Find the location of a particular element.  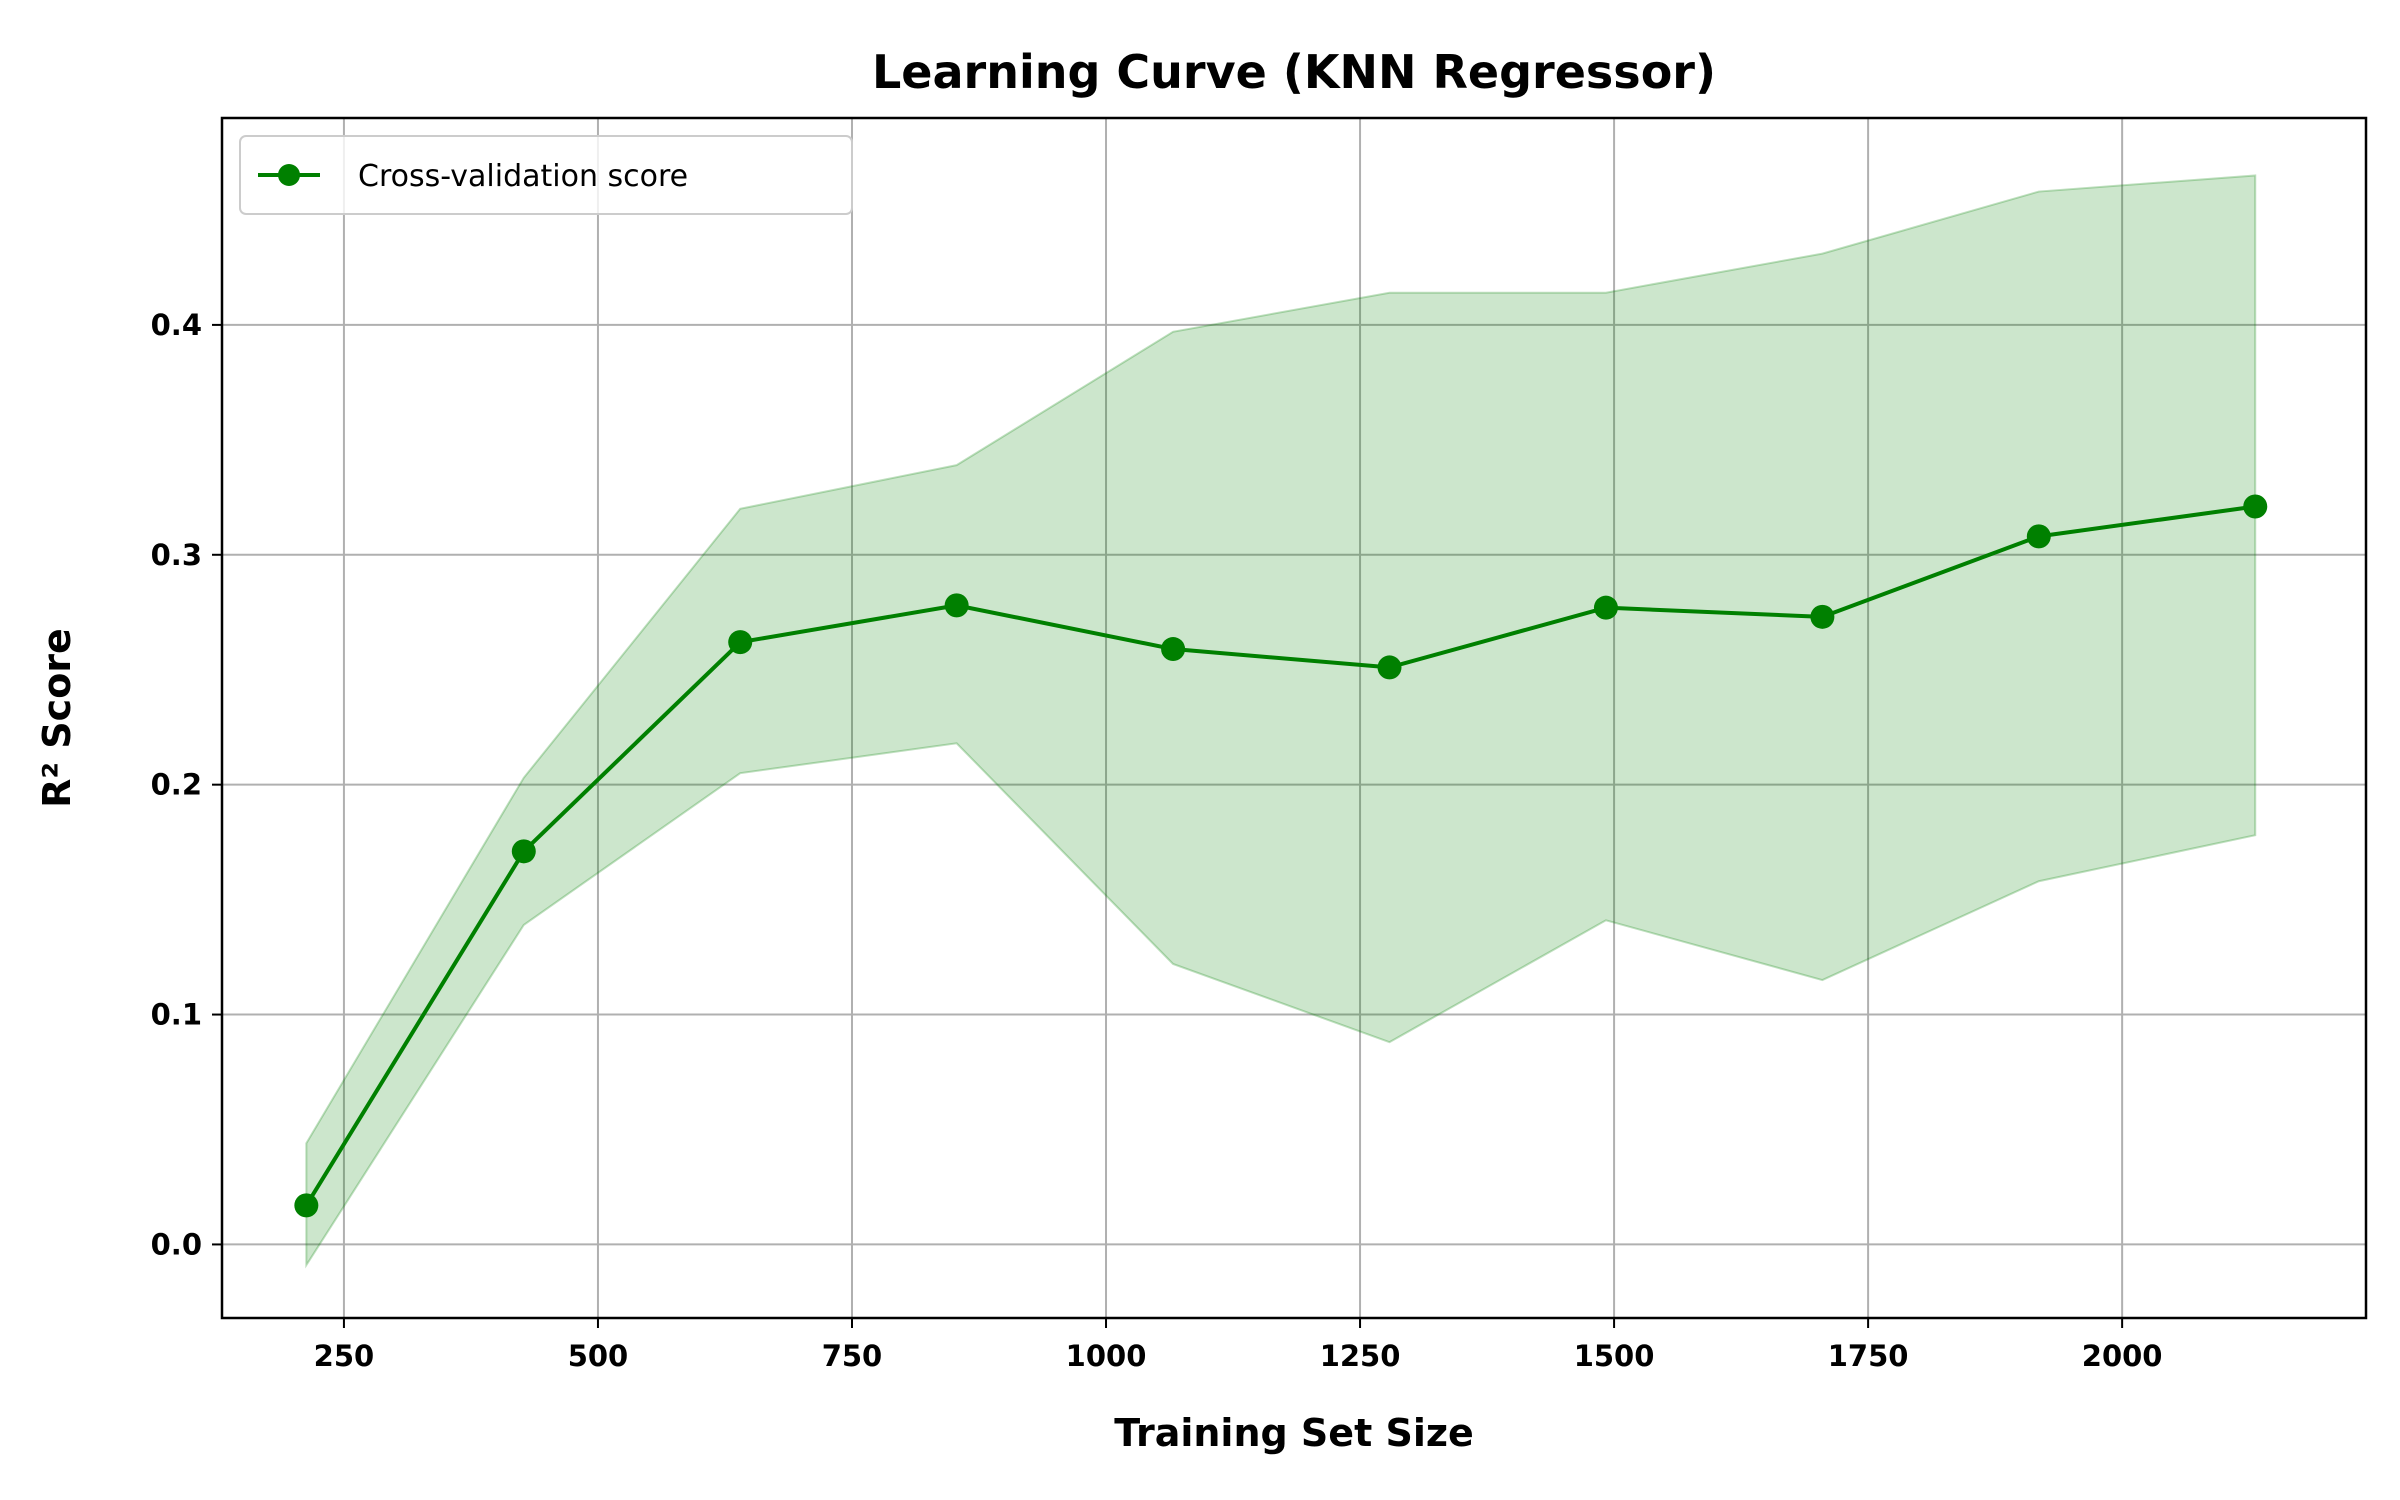

x-axis-label: Training Set Size is located at coordinates (1294, 1433).